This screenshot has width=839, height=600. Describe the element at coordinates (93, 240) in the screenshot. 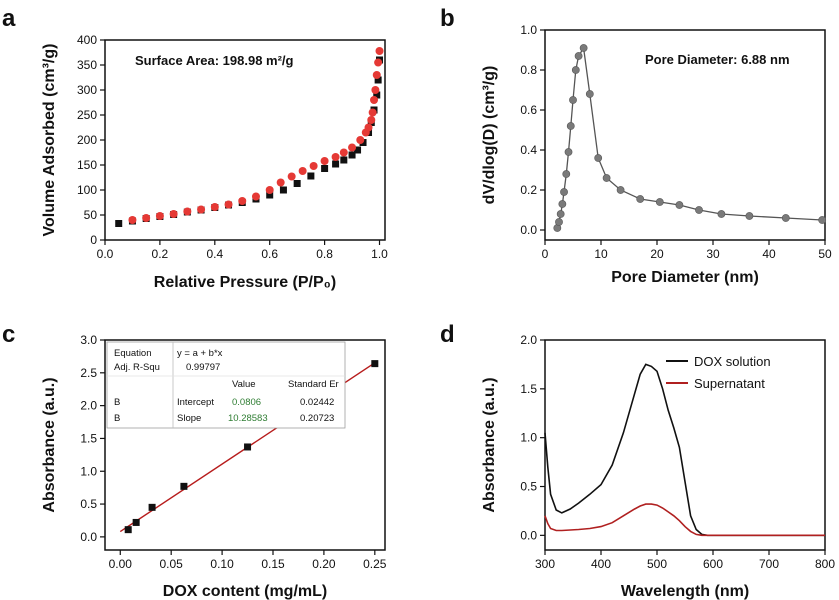

I see `panel-a-ytick-label-0: 0` at that location.